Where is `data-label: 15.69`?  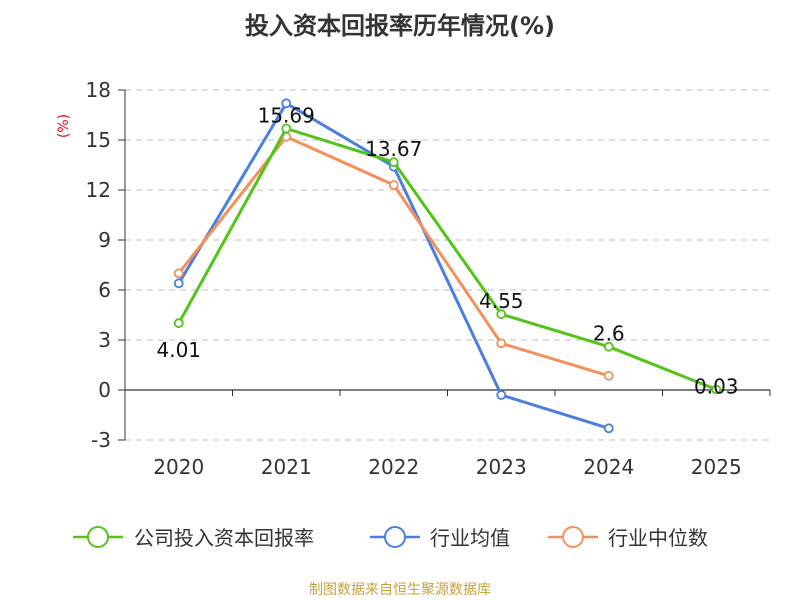
data-label: 15.69 is located at coordinates (286, 116).